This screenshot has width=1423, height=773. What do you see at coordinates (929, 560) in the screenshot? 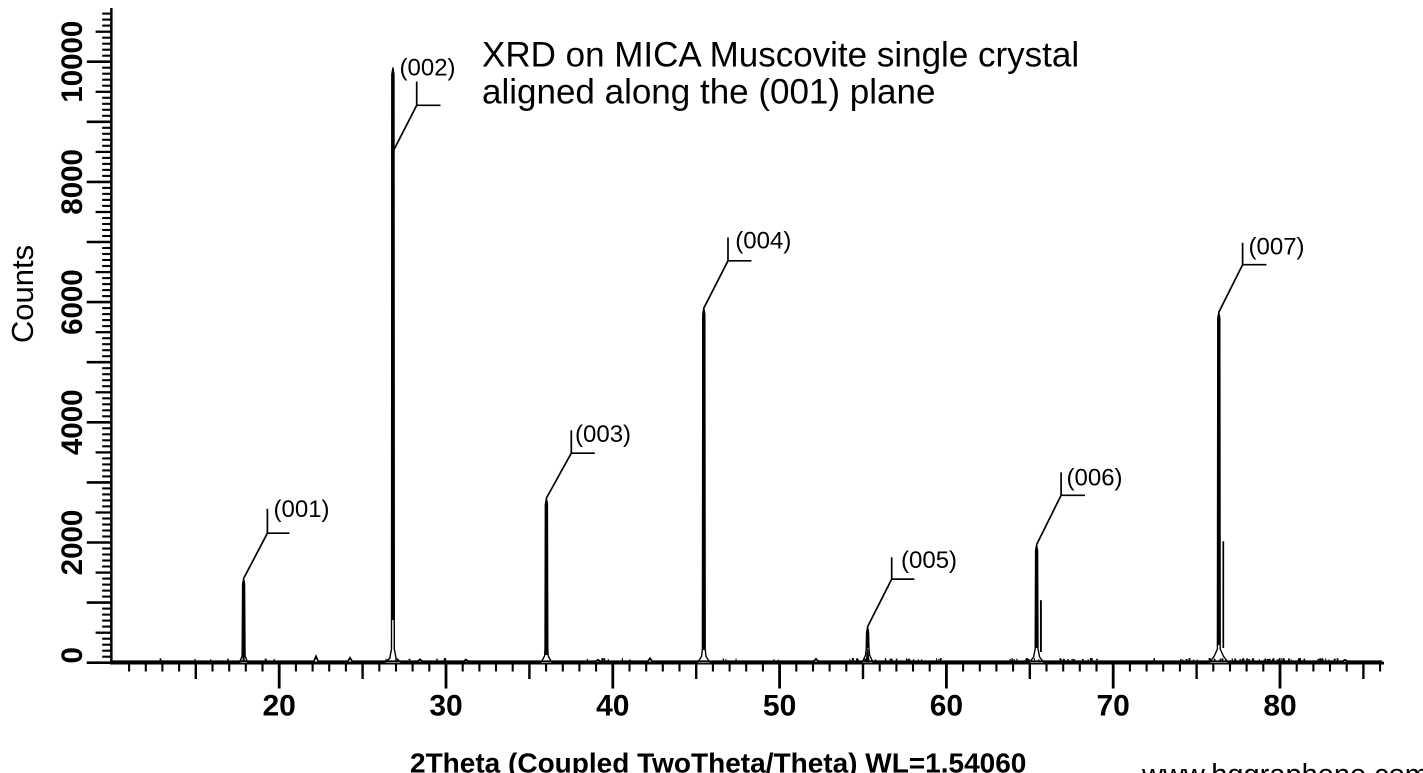
I see `svg-text: (005)` at bounding box center [929, 560].